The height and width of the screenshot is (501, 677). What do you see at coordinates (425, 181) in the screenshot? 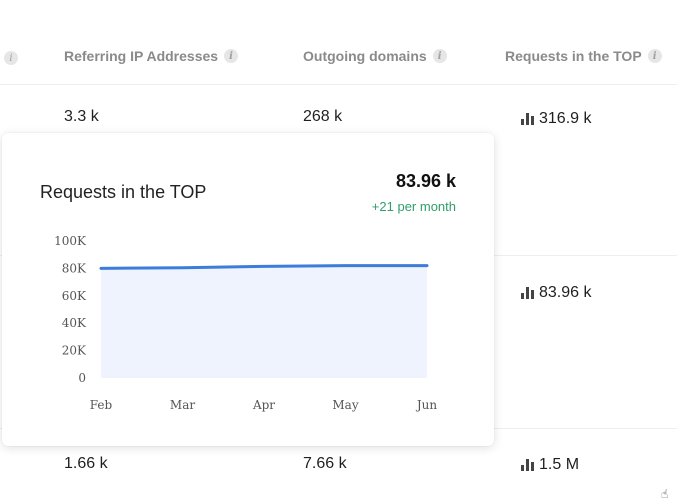
I see `tooltip-value: 83.96 k` at bounding box center [425, 181].